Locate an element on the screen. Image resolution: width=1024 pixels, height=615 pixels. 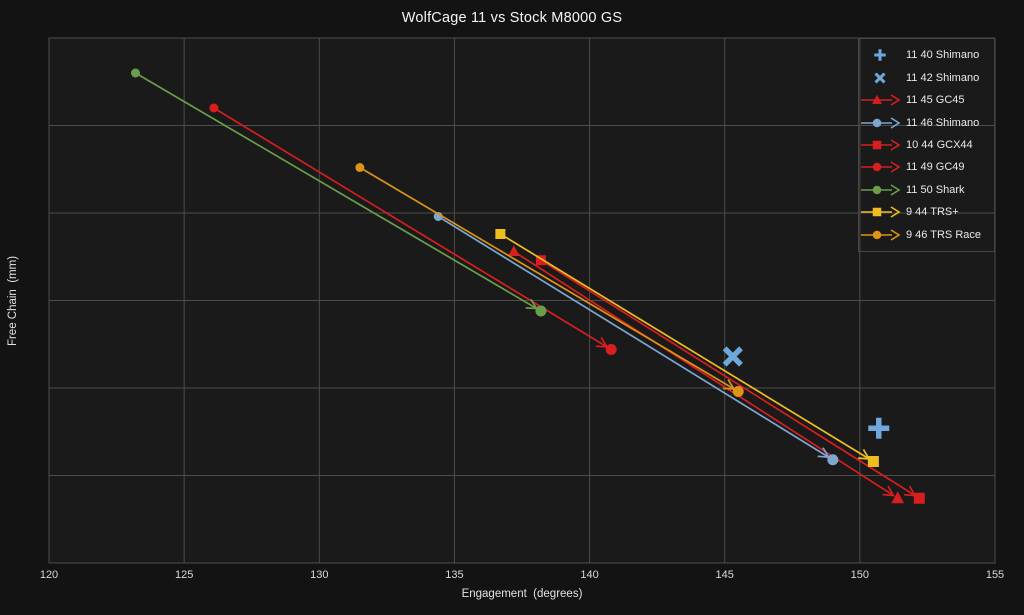
end-marker-triangle-icon is located at coordinates (898, 497).